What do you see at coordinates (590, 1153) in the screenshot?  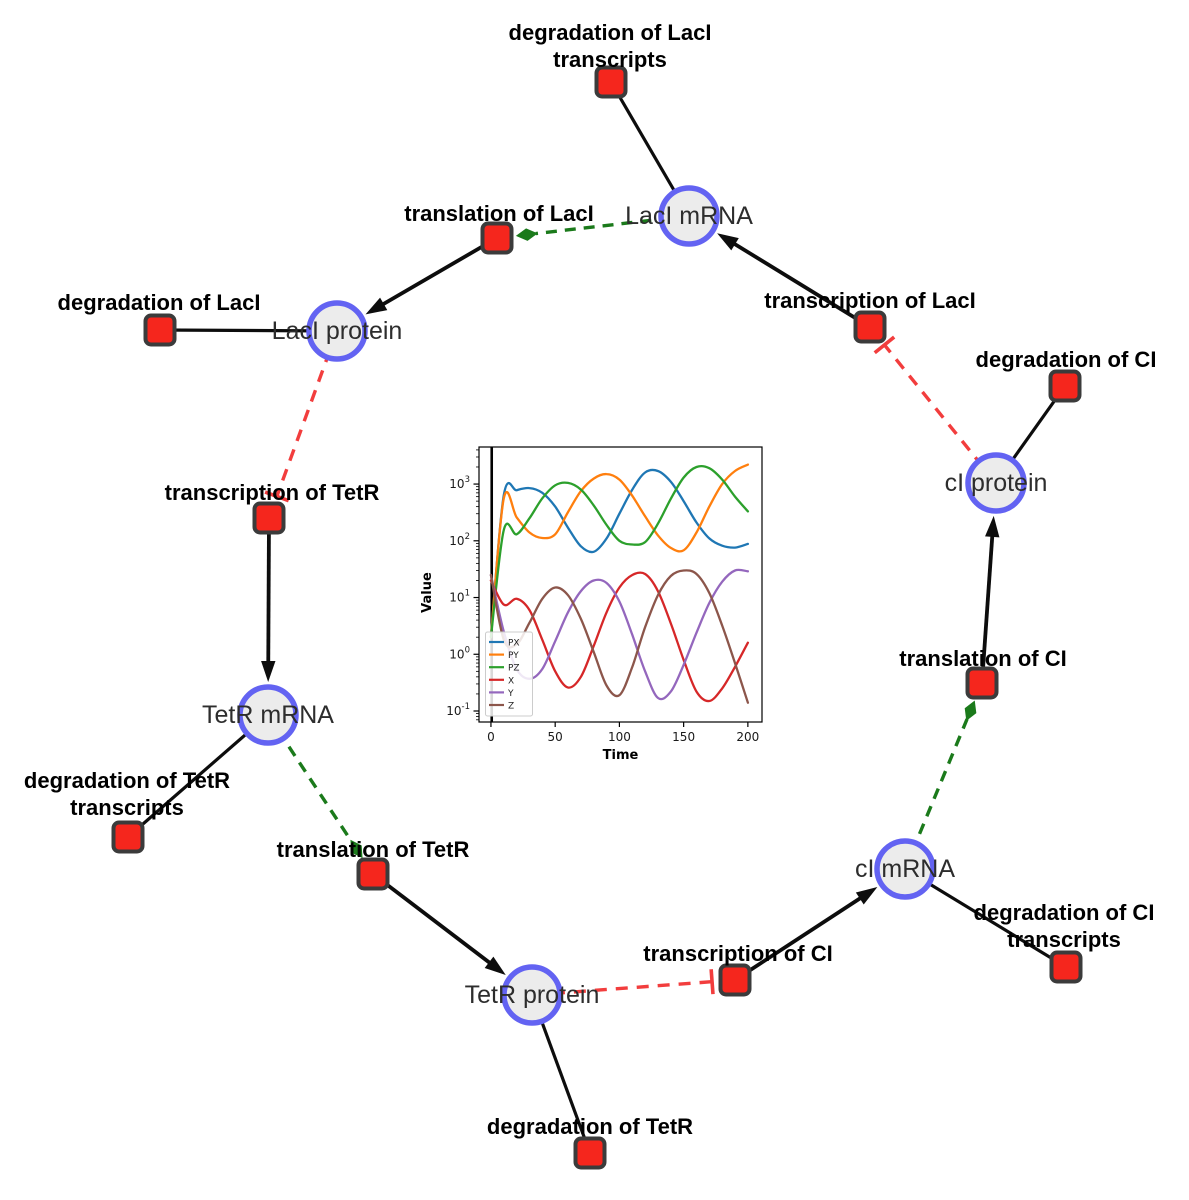 I see `reaction-node-deg_tetr` at bounding box center [590, 1153].